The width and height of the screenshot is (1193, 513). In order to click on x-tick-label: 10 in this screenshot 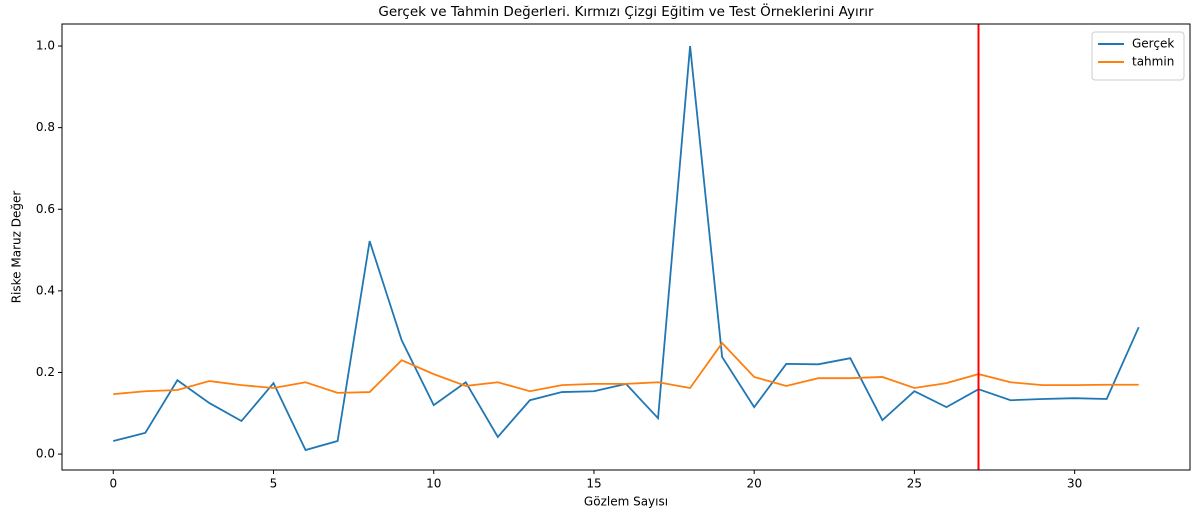, I will do `click(433, 484)`.